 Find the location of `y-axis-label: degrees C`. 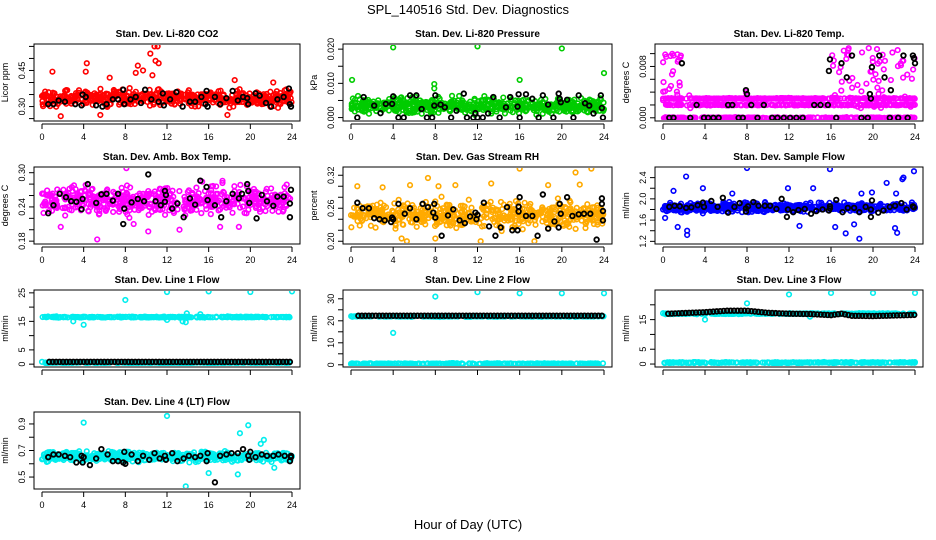

y-axis-label: degrees C is located at coordinates (5, 205).